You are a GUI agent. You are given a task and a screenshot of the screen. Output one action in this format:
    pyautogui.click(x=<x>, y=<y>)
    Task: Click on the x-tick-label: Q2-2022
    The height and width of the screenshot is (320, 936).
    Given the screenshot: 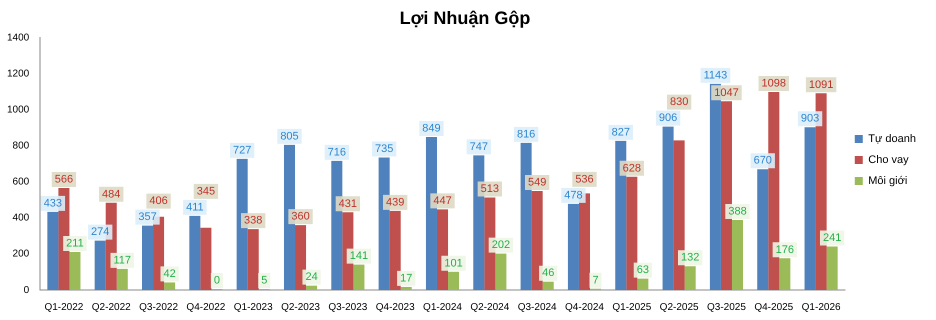 What is the action you would take?
    pyautogui.click(x=112, y=307)
    